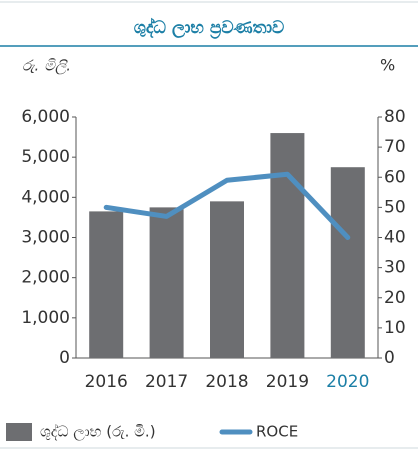 The height and width of the screenshot is (457, 418). Describe the element at coordinates (64, 358) in the screenshot. I see `y-tick-label: 0` at that location.